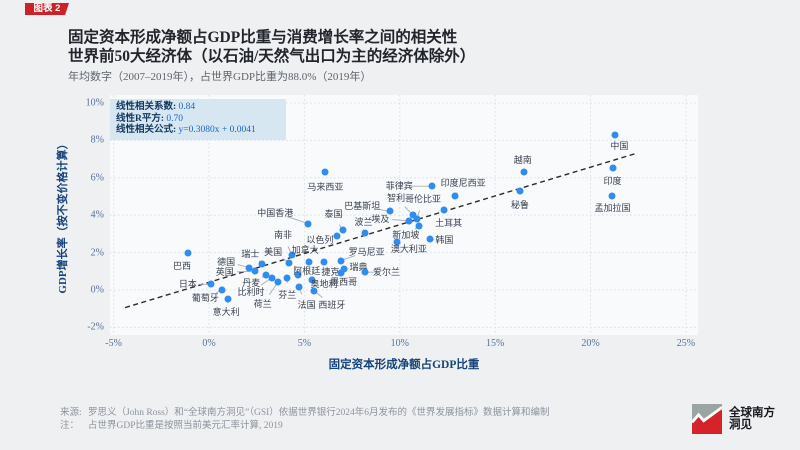  I want to click on scatter-point-label: 罗马尼亚, so click(366, 251).